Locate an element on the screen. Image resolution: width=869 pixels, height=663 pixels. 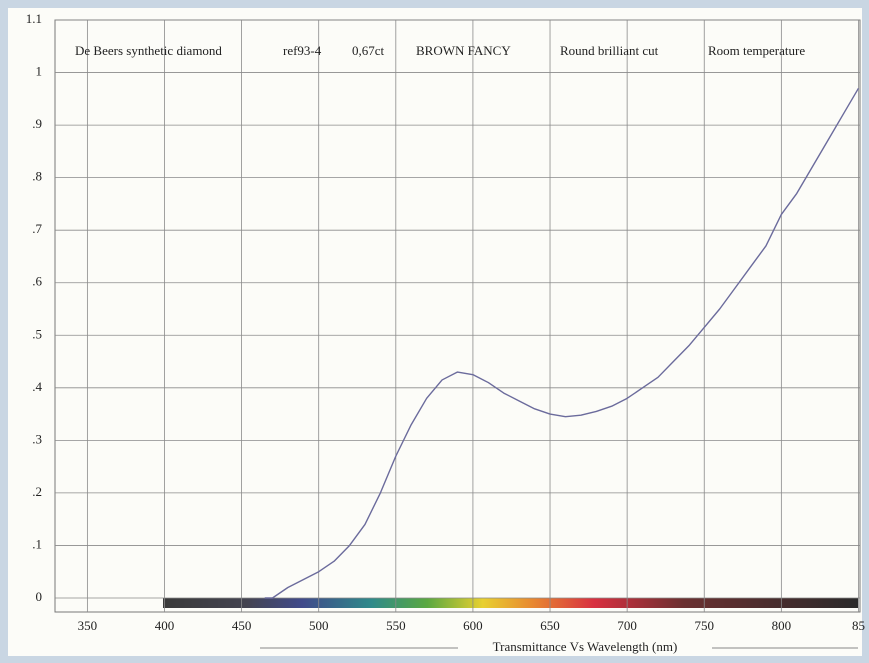
y-tick-label: 0 is located at coordinates (39, 596).